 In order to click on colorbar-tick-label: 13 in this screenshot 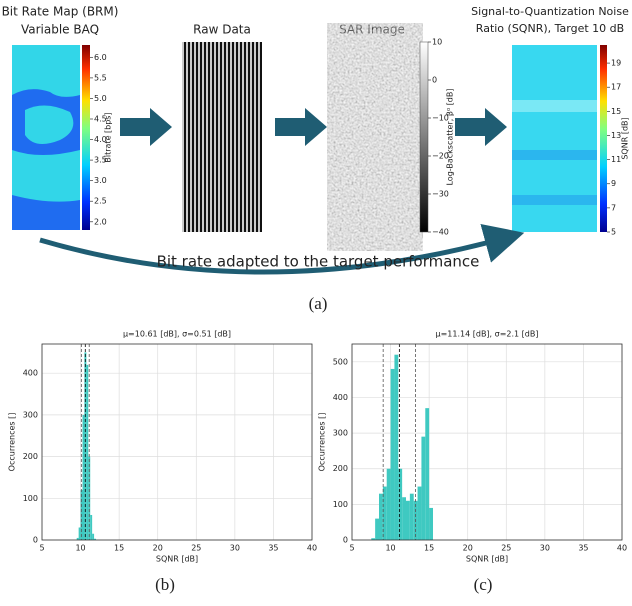, I will do `click(616, 135)`.